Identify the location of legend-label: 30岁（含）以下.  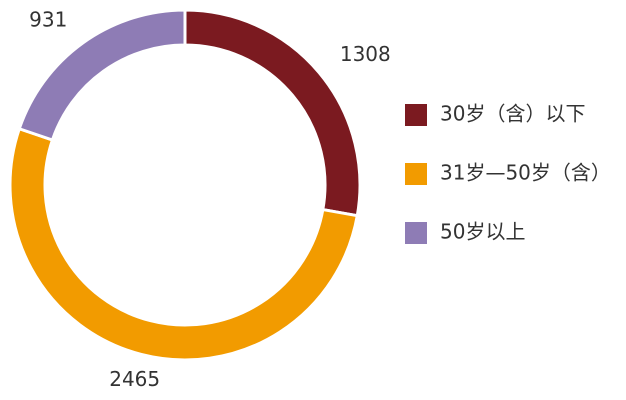
(512, 114).